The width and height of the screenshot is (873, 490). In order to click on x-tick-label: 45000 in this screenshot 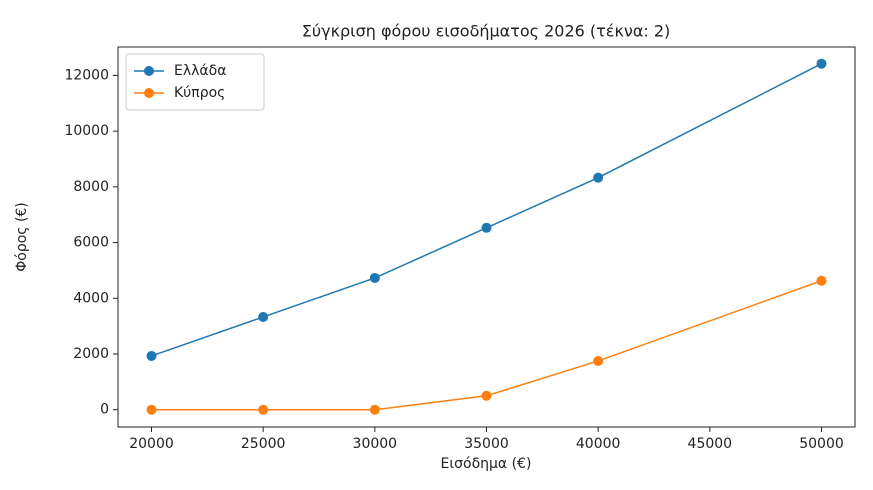, I will do `click(710, 444)`.